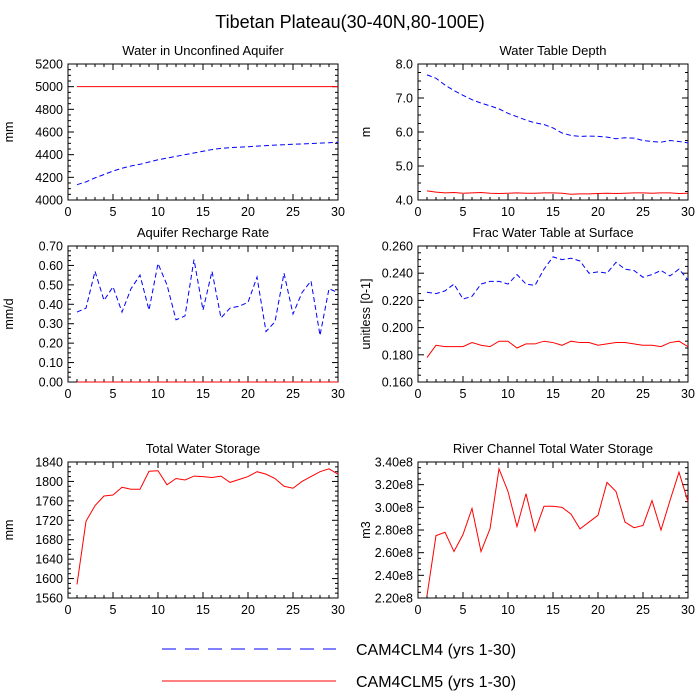 Image resolution: width=700 pixels, height=700 pixels. Describe the element at coordinates (51, 344) in the screenshot. I see `y-tick-label: 0.20` at that location.